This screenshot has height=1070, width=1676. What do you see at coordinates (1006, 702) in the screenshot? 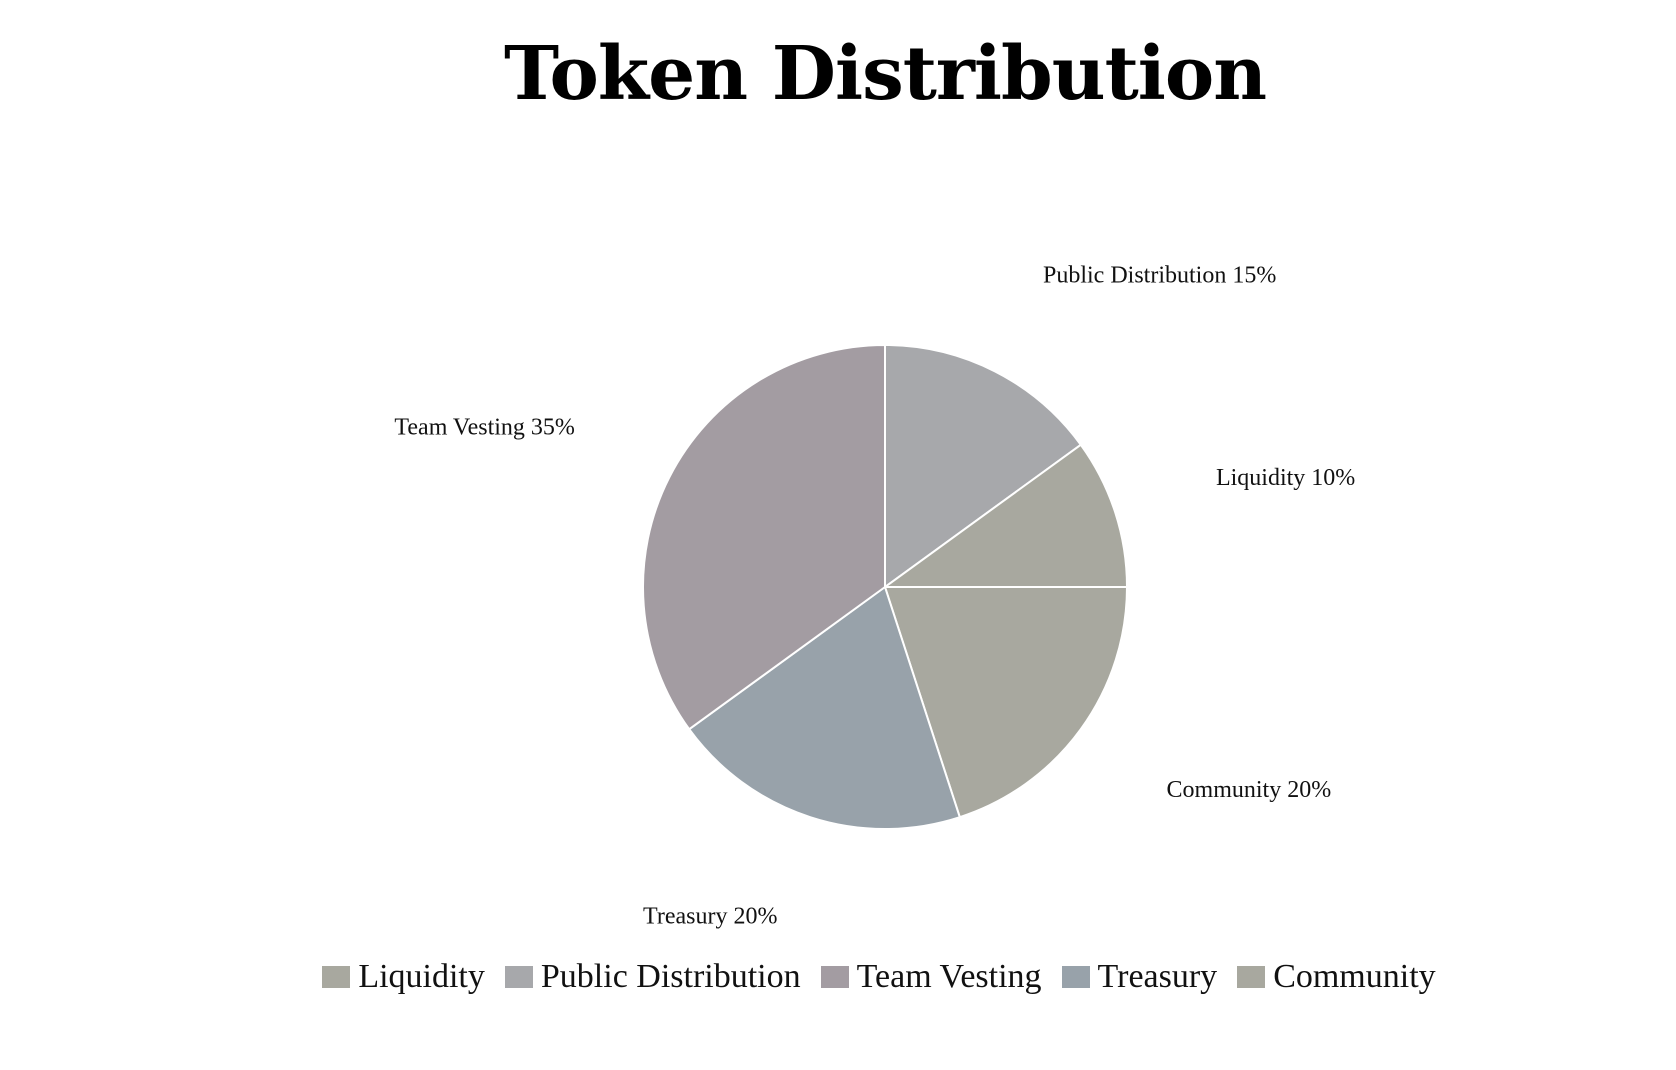
I see `pie-slice-community` at bounding box center [1006, 702].